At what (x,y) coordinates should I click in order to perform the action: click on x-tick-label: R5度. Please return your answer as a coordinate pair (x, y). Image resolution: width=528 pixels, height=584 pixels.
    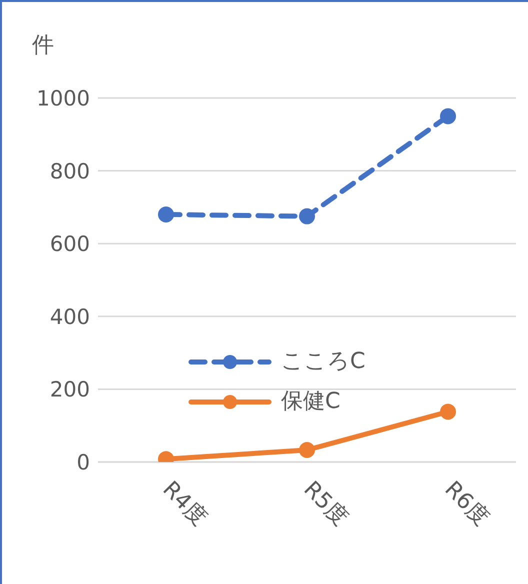
    Looking at the image, I should click on (325, 503).